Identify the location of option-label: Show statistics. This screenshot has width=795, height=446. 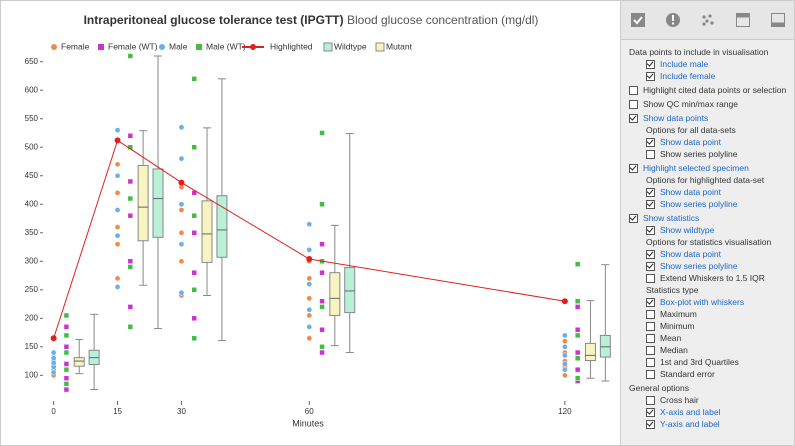
(671, 218).